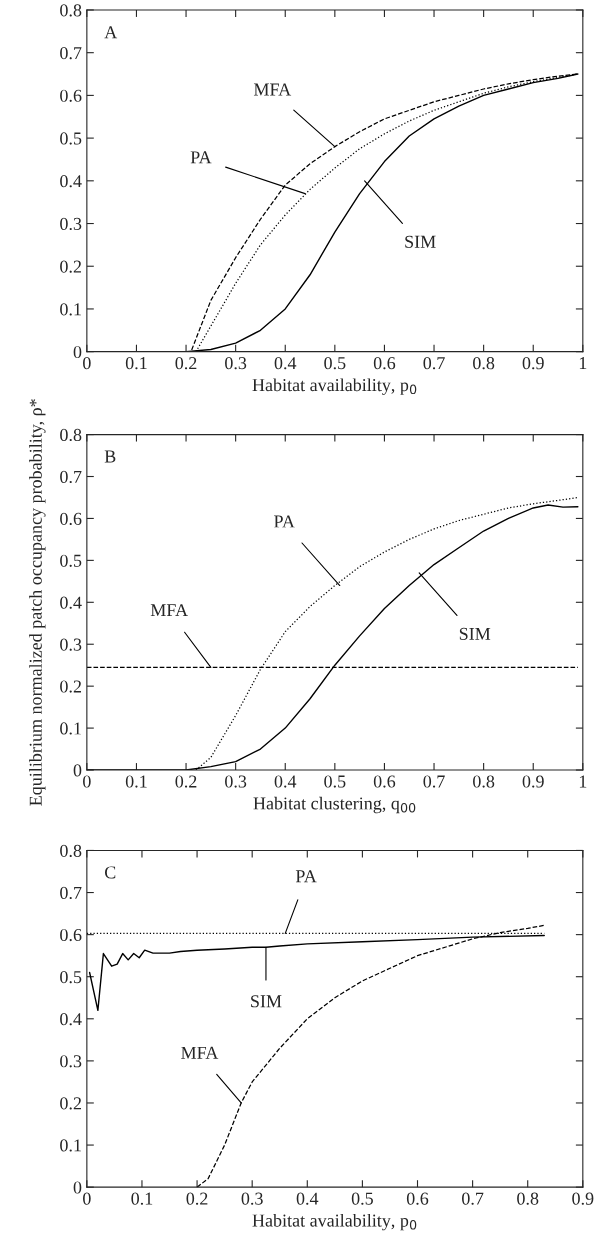 This screenshot has width=599, height=1247. I want to click on annotation: B, so click(110, 456).